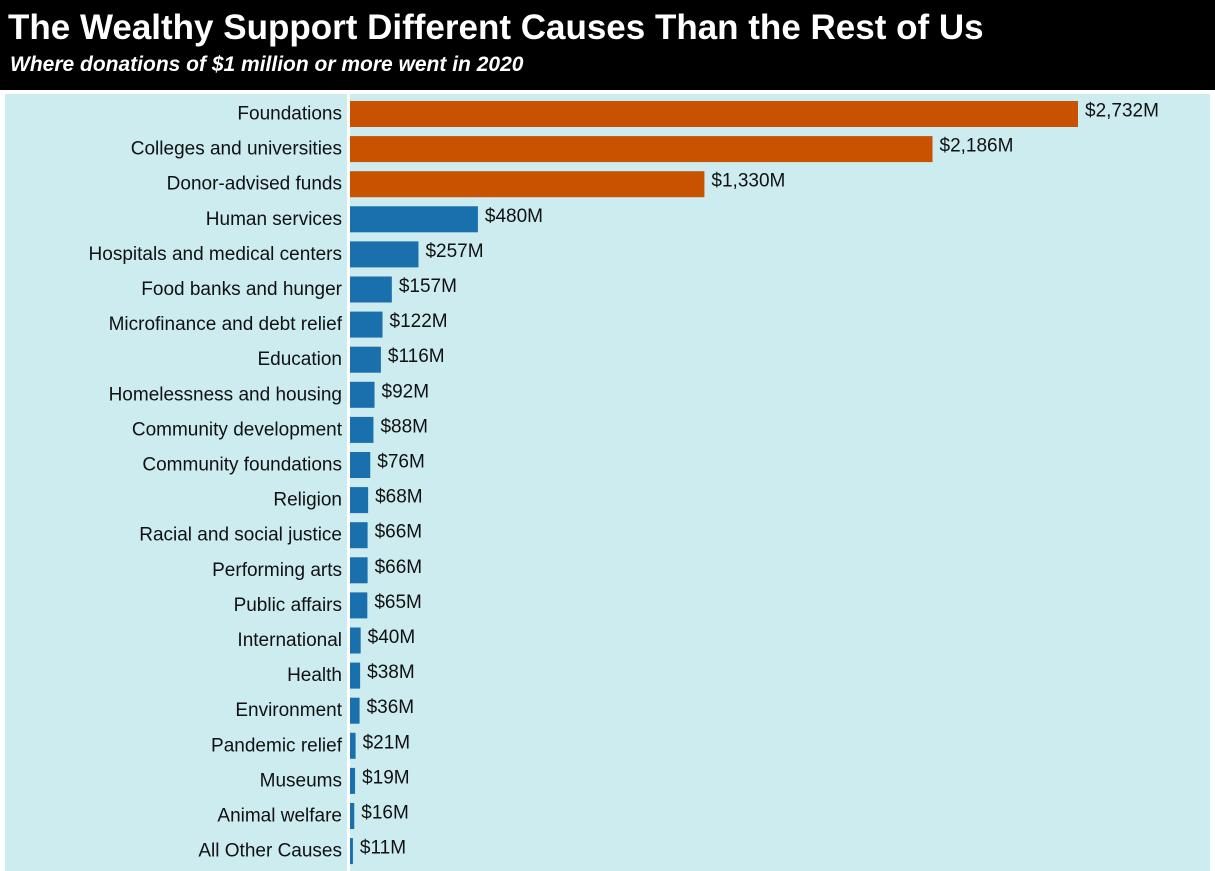 Image resolution: width=1215 pixels, height=871 pixels. I want to click on bar-row: Foundations $2,732M, so click(698, 114).